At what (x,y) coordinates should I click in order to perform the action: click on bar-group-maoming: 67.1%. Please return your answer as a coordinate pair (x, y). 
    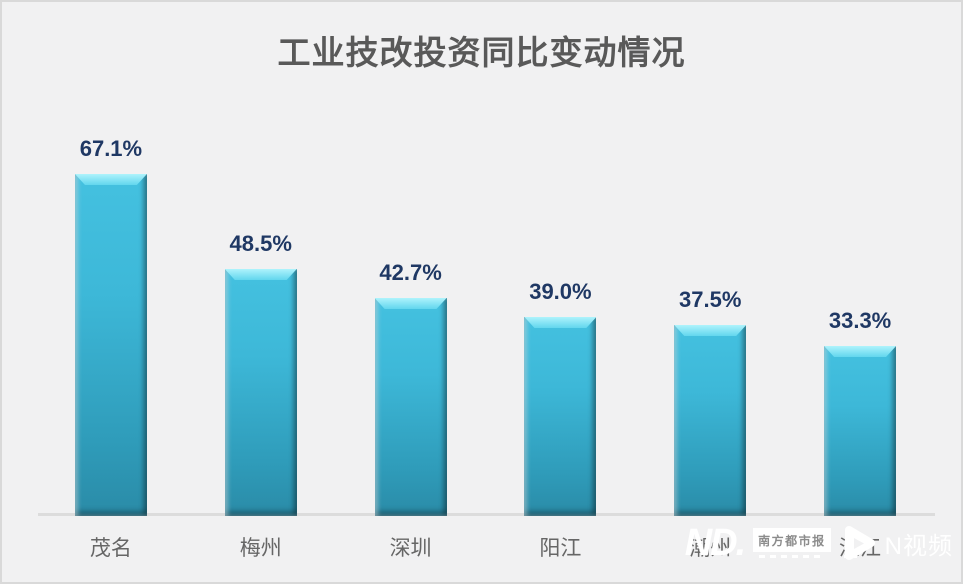
    Looking at the image, I should click on (111, 258).